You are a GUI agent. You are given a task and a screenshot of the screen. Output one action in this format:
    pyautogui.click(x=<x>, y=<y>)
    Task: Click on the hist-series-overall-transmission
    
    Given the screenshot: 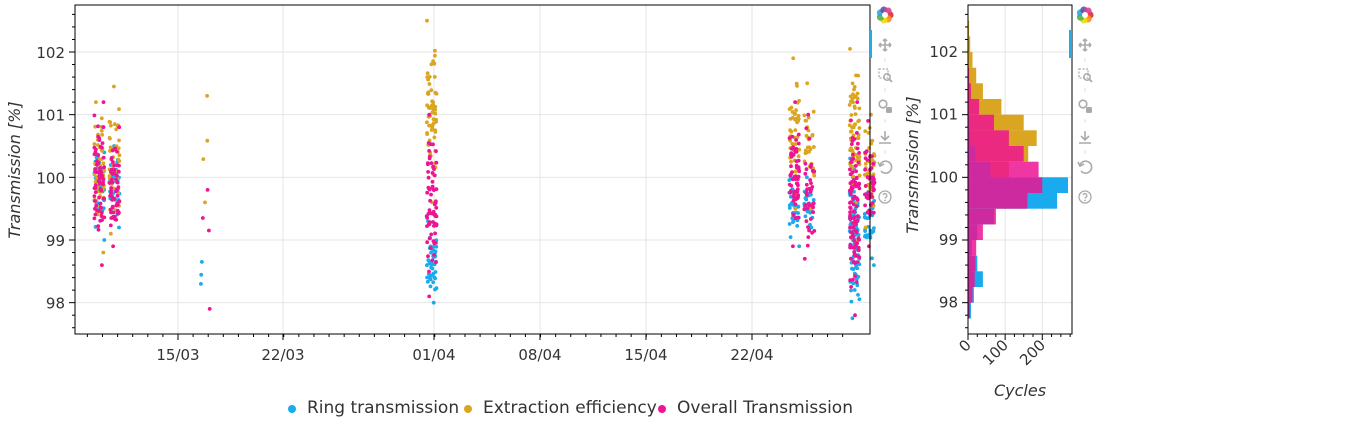 What is the action you would take?
    pyautogui.click(x=1005, y=193)
    